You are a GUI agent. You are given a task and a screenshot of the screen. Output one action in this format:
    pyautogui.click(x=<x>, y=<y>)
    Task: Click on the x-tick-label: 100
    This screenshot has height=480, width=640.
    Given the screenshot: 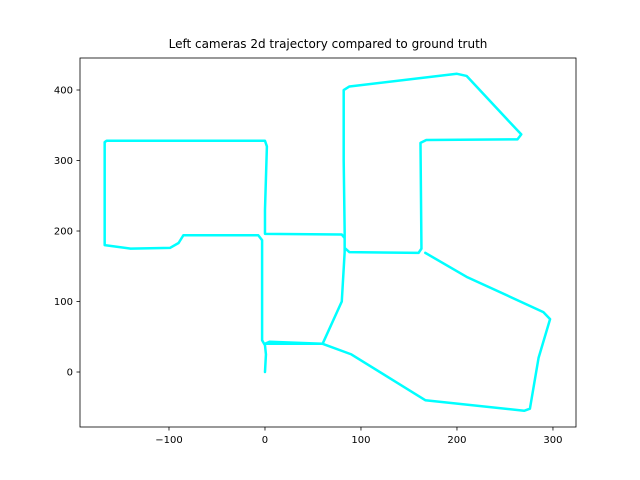 What is the action you would take?
    pyautogui.click(x=360, y=440)
    